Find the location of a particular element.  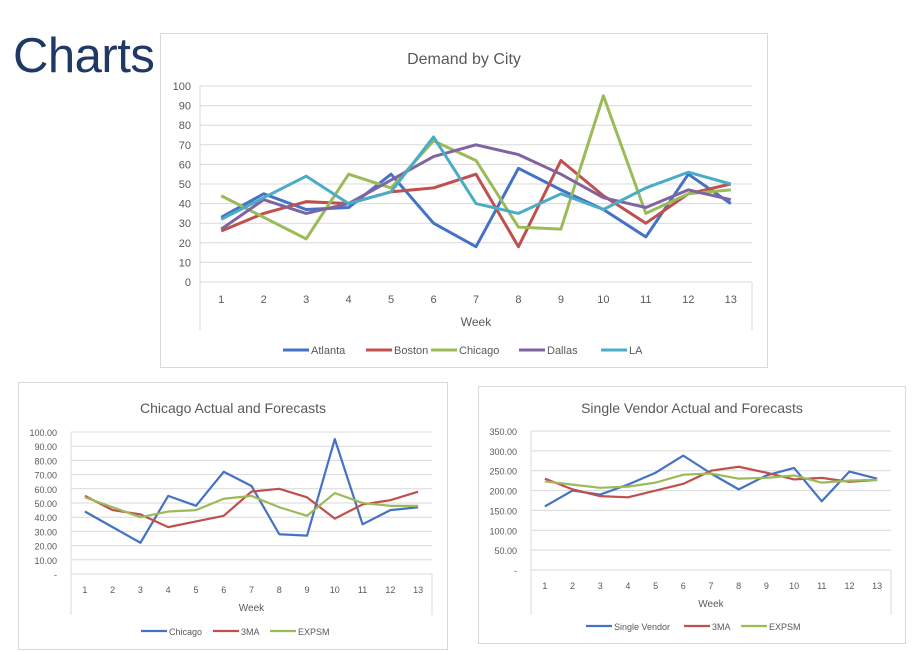

y-tick-label: 250.00 is located at coordinates (503, 472).